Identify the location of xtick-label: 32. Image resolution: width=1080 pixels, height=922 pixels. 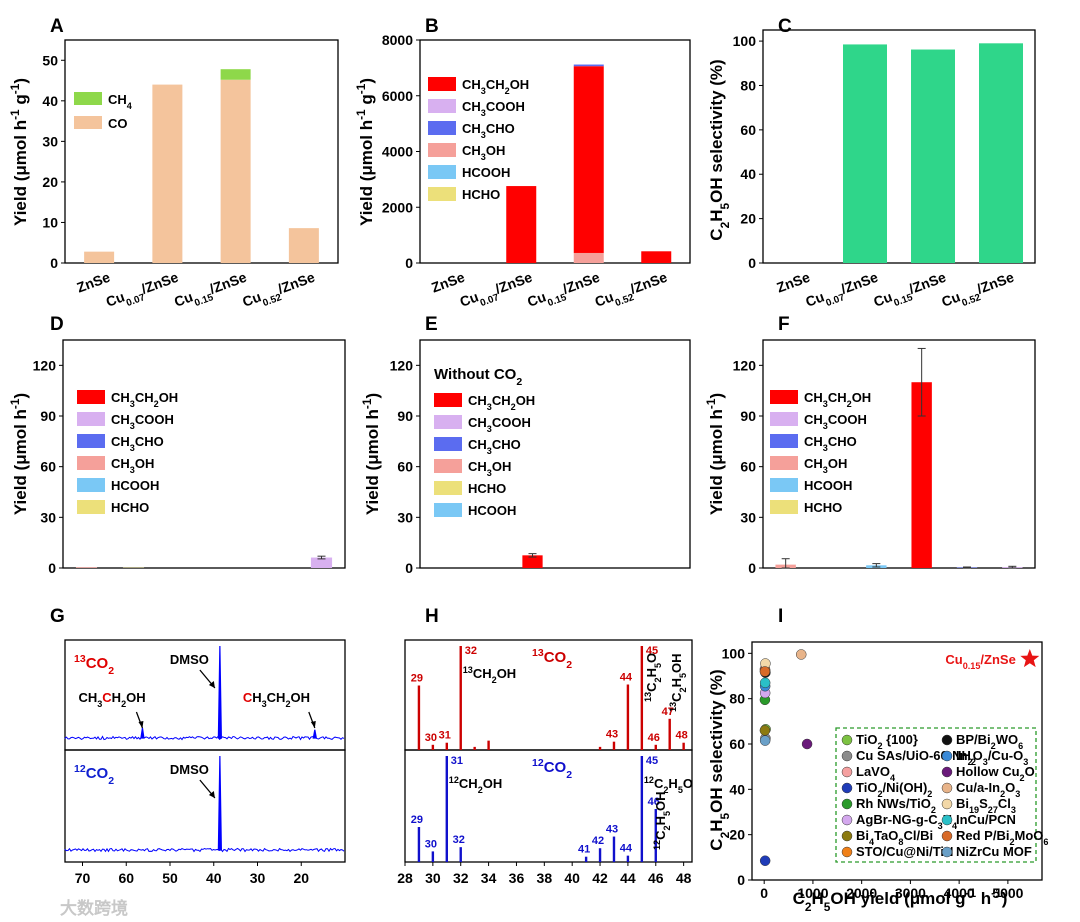
(461, 878).